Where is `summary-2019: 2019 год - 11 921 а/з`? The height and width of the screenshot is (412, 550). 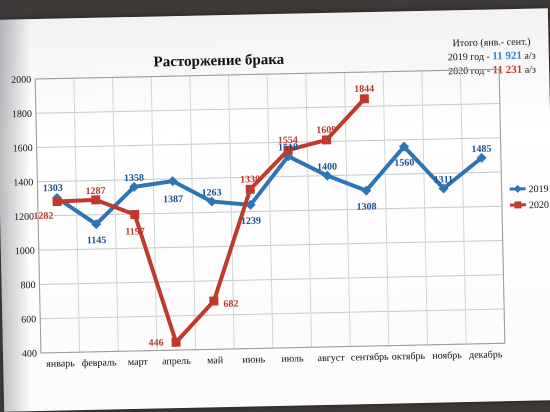
summary-2019: 2019 год - 11 921 а/з is located at coordinates (492, 57).